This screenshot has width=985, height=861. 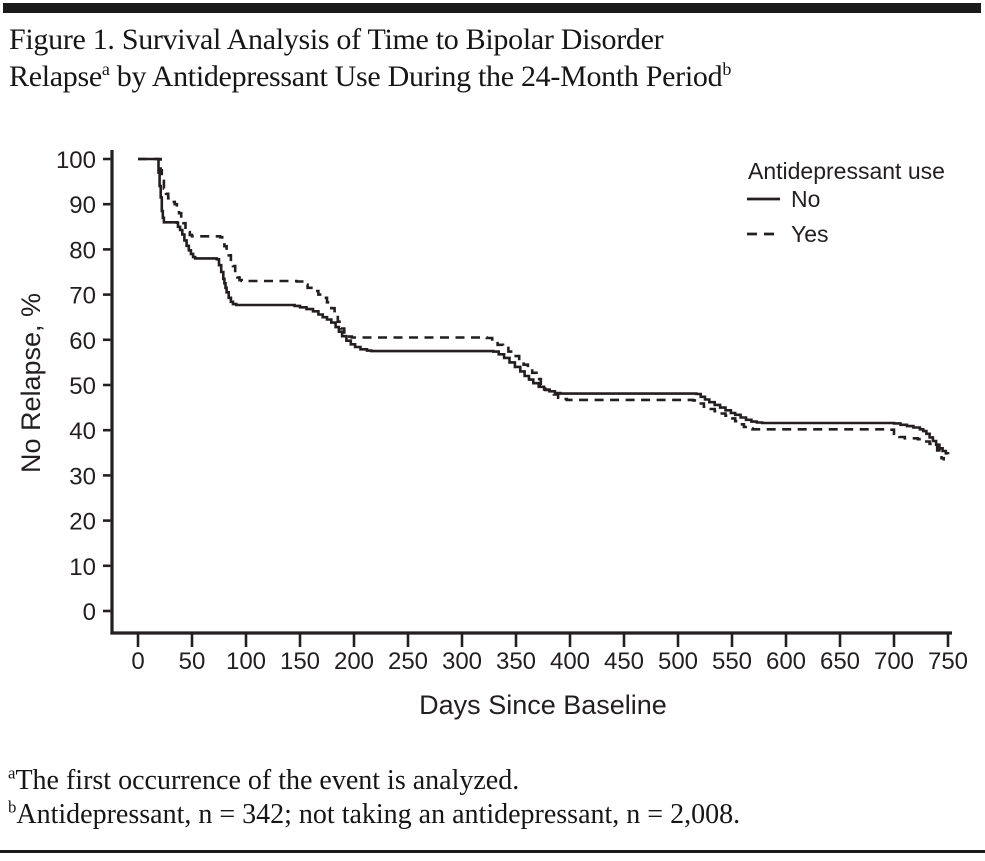 I want to click on x-tick-label: 650, so click(x=840, y=661).